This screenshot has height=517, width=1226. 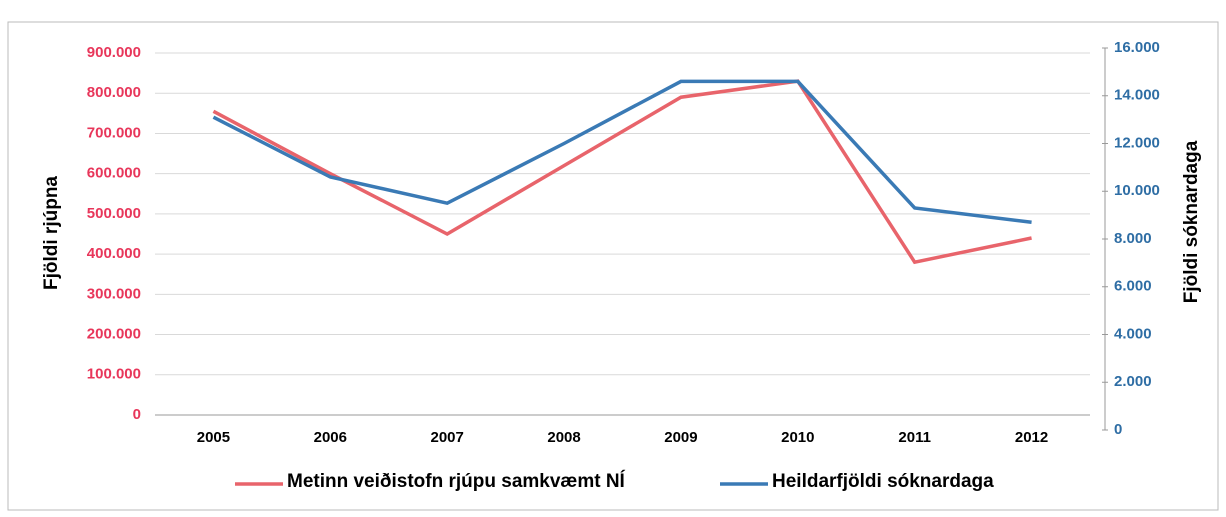 I want to click on x-tick-label: 2008, so click(x=563, y=437).